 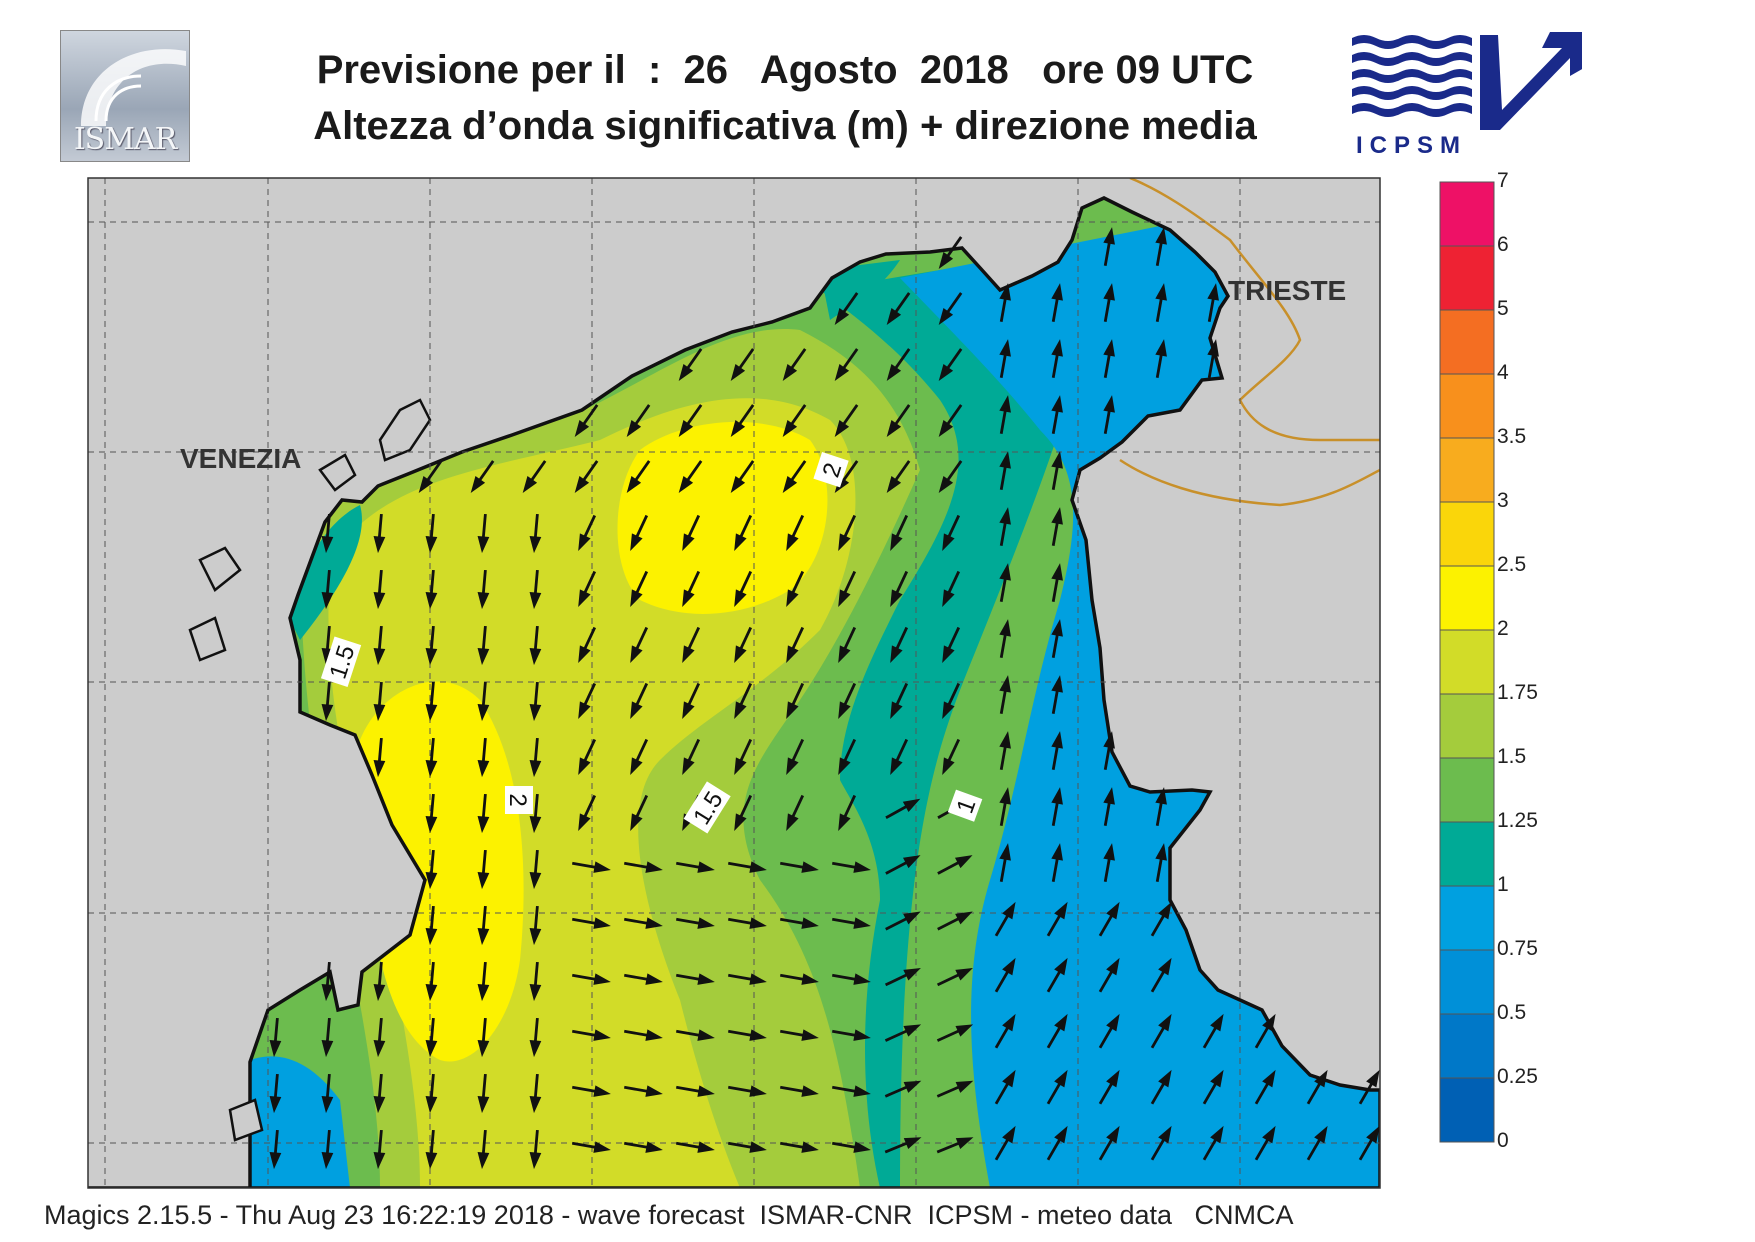 I want to click on city-label-venezia: VENEZIA, so click(x=240, y=458).